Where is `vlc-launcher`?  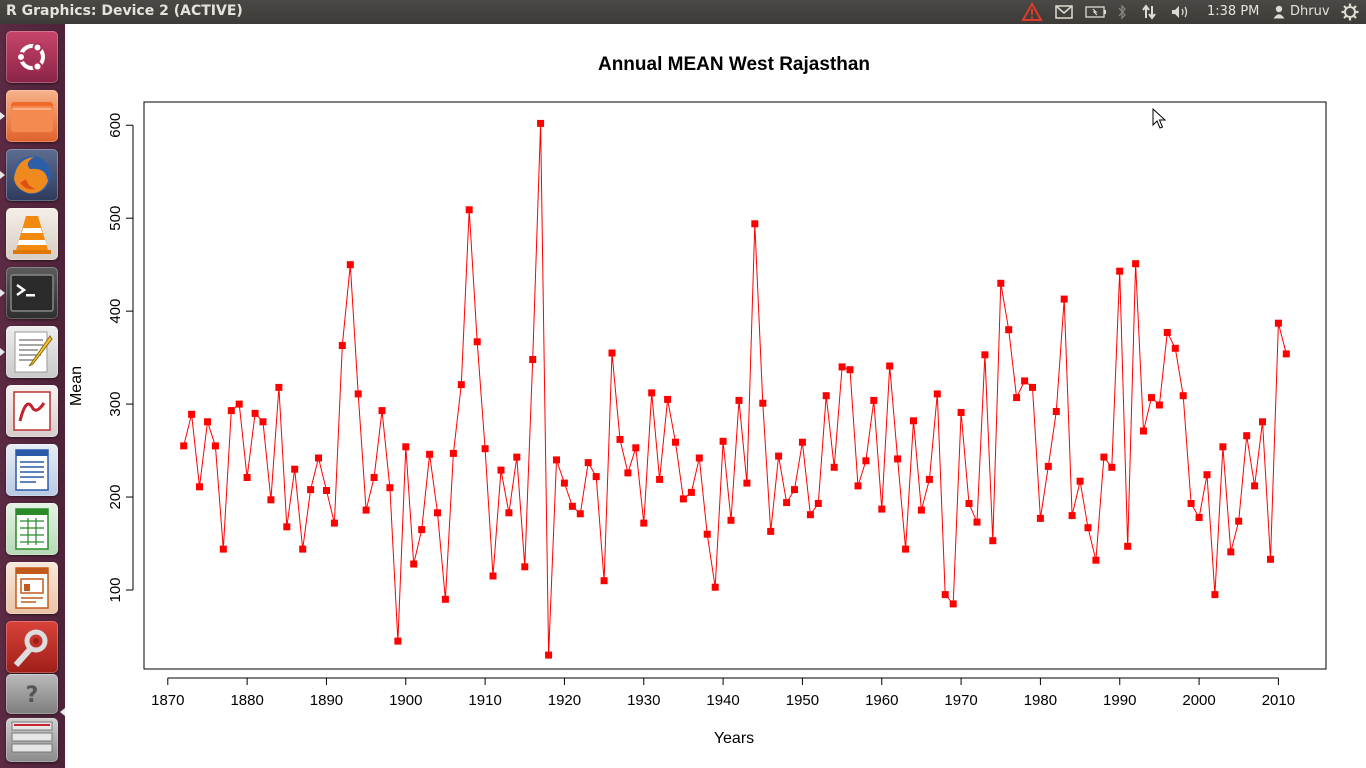
vlc-launcher is located at coordinates (32, 234).